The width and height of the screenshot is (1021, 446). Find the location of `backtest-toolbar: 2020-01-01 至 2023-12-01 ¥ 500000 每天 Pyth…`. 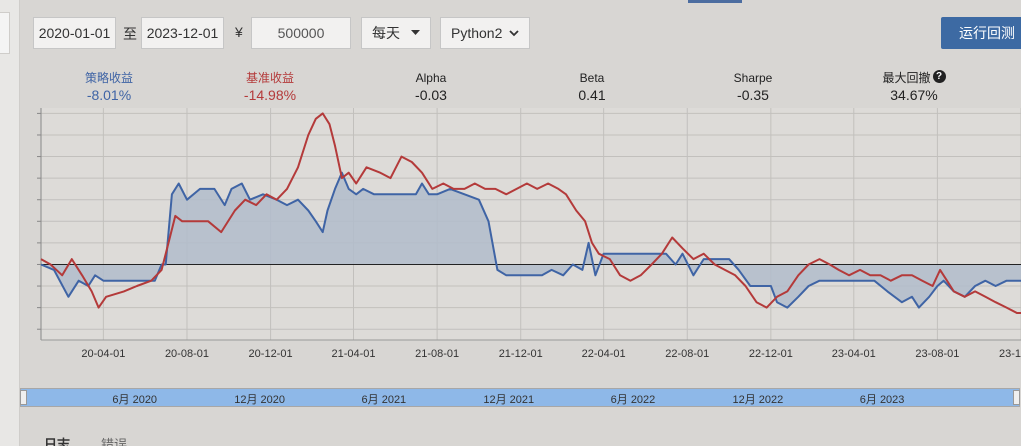

backtest-toolbar: 2020-01-01 至 2023-12-01 ¥ 500000 每天 Pyth… is located at coordinates (520, 32).